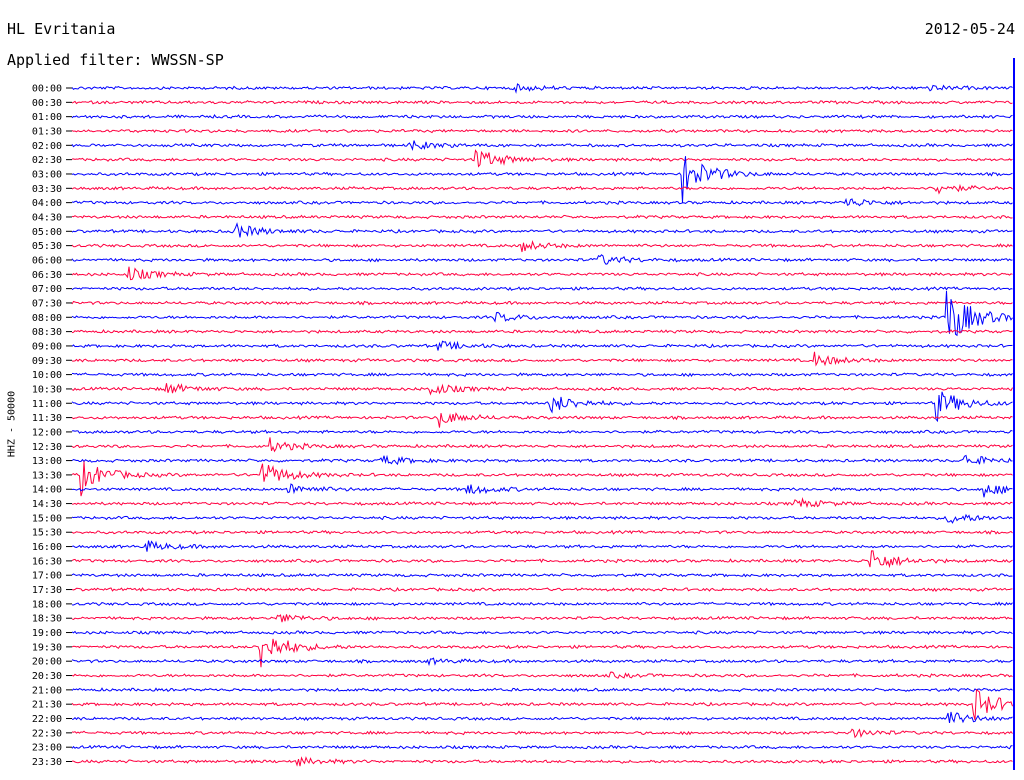 Image resolution: width=1024 pixels, height=780 pixels. What do you see at coordinates (47, 547) in the screenshot?
I see `time-label: 16:00` at bounding box center [47, 547].